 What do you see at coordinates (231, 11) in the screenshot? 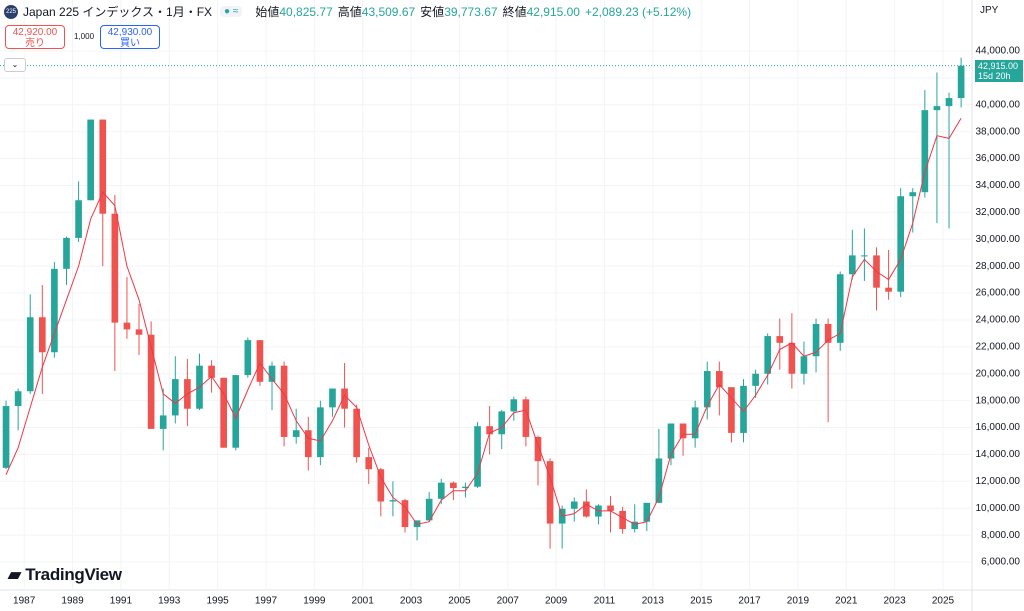
I see `status: ● ≈` at bounding box center [231, 11].